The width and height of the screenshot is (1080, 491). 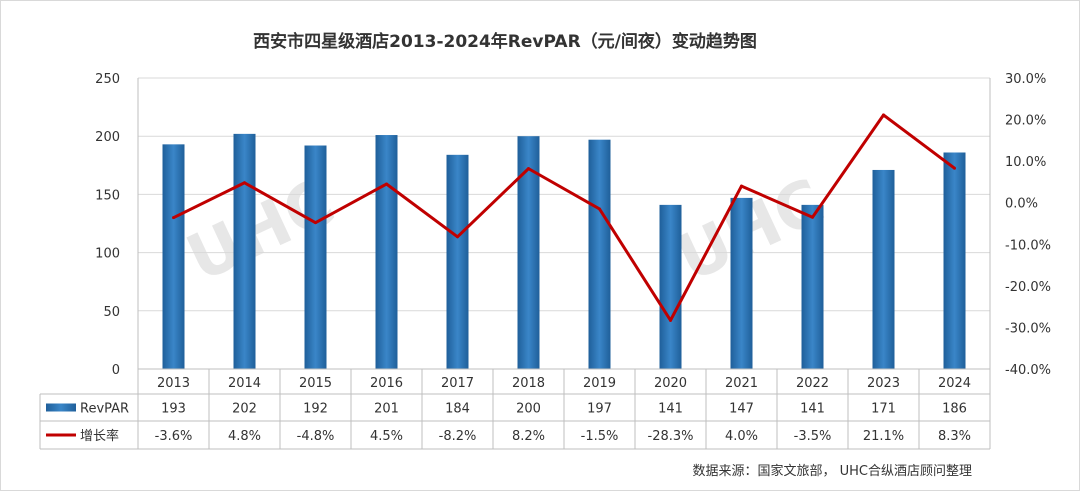 I want to click on table-cell-0-2019: 197, so click(x=599, y=409).